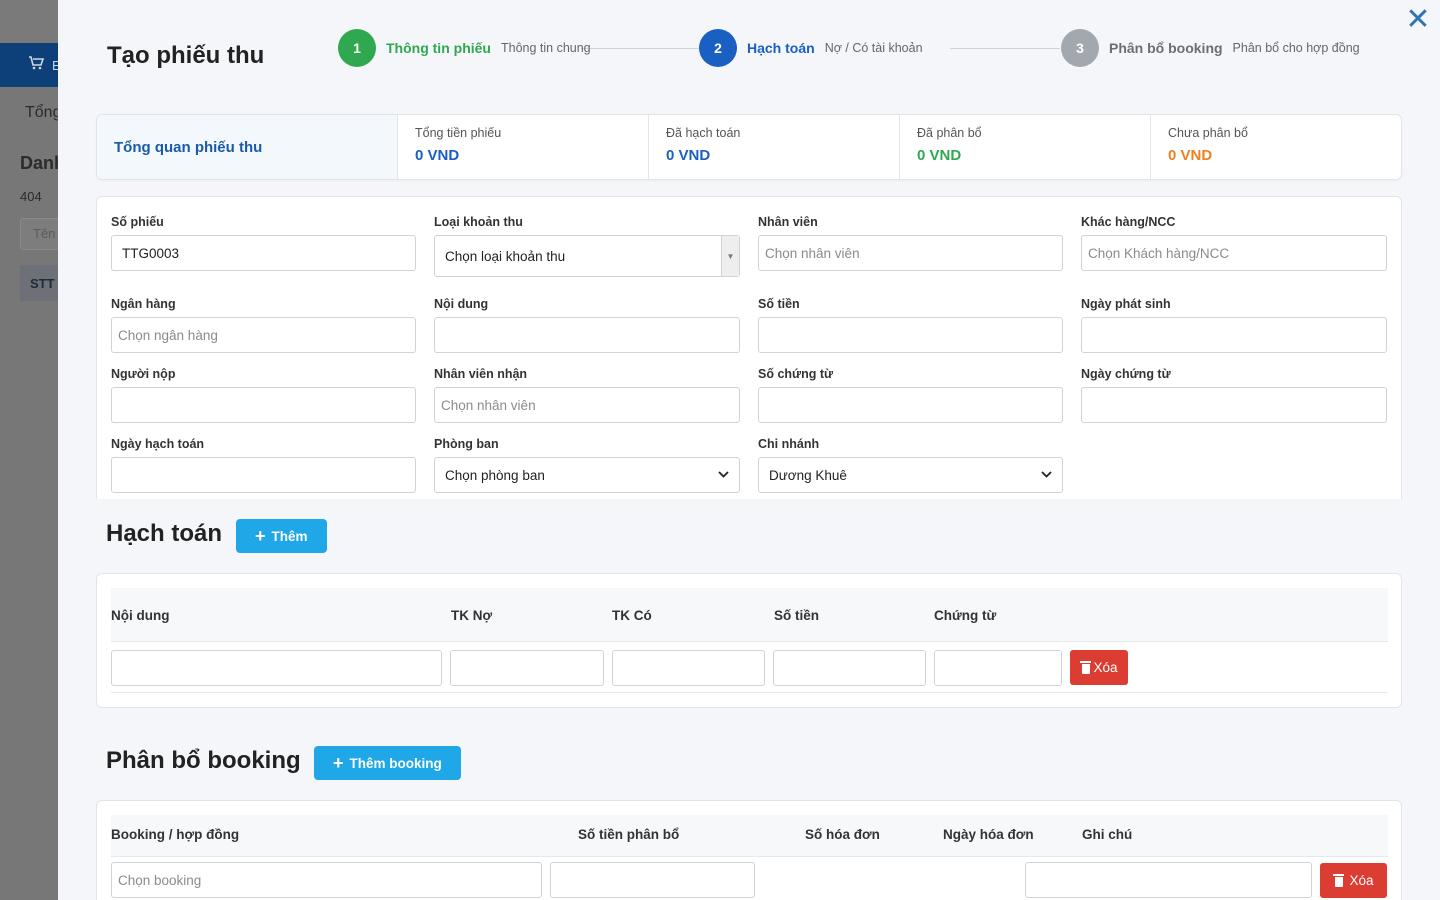 This screenshot has width=1440, height=900. I want to click on loai-khoan-thu-select: Chọn loại khoản thu ▼, so click(587, 256).